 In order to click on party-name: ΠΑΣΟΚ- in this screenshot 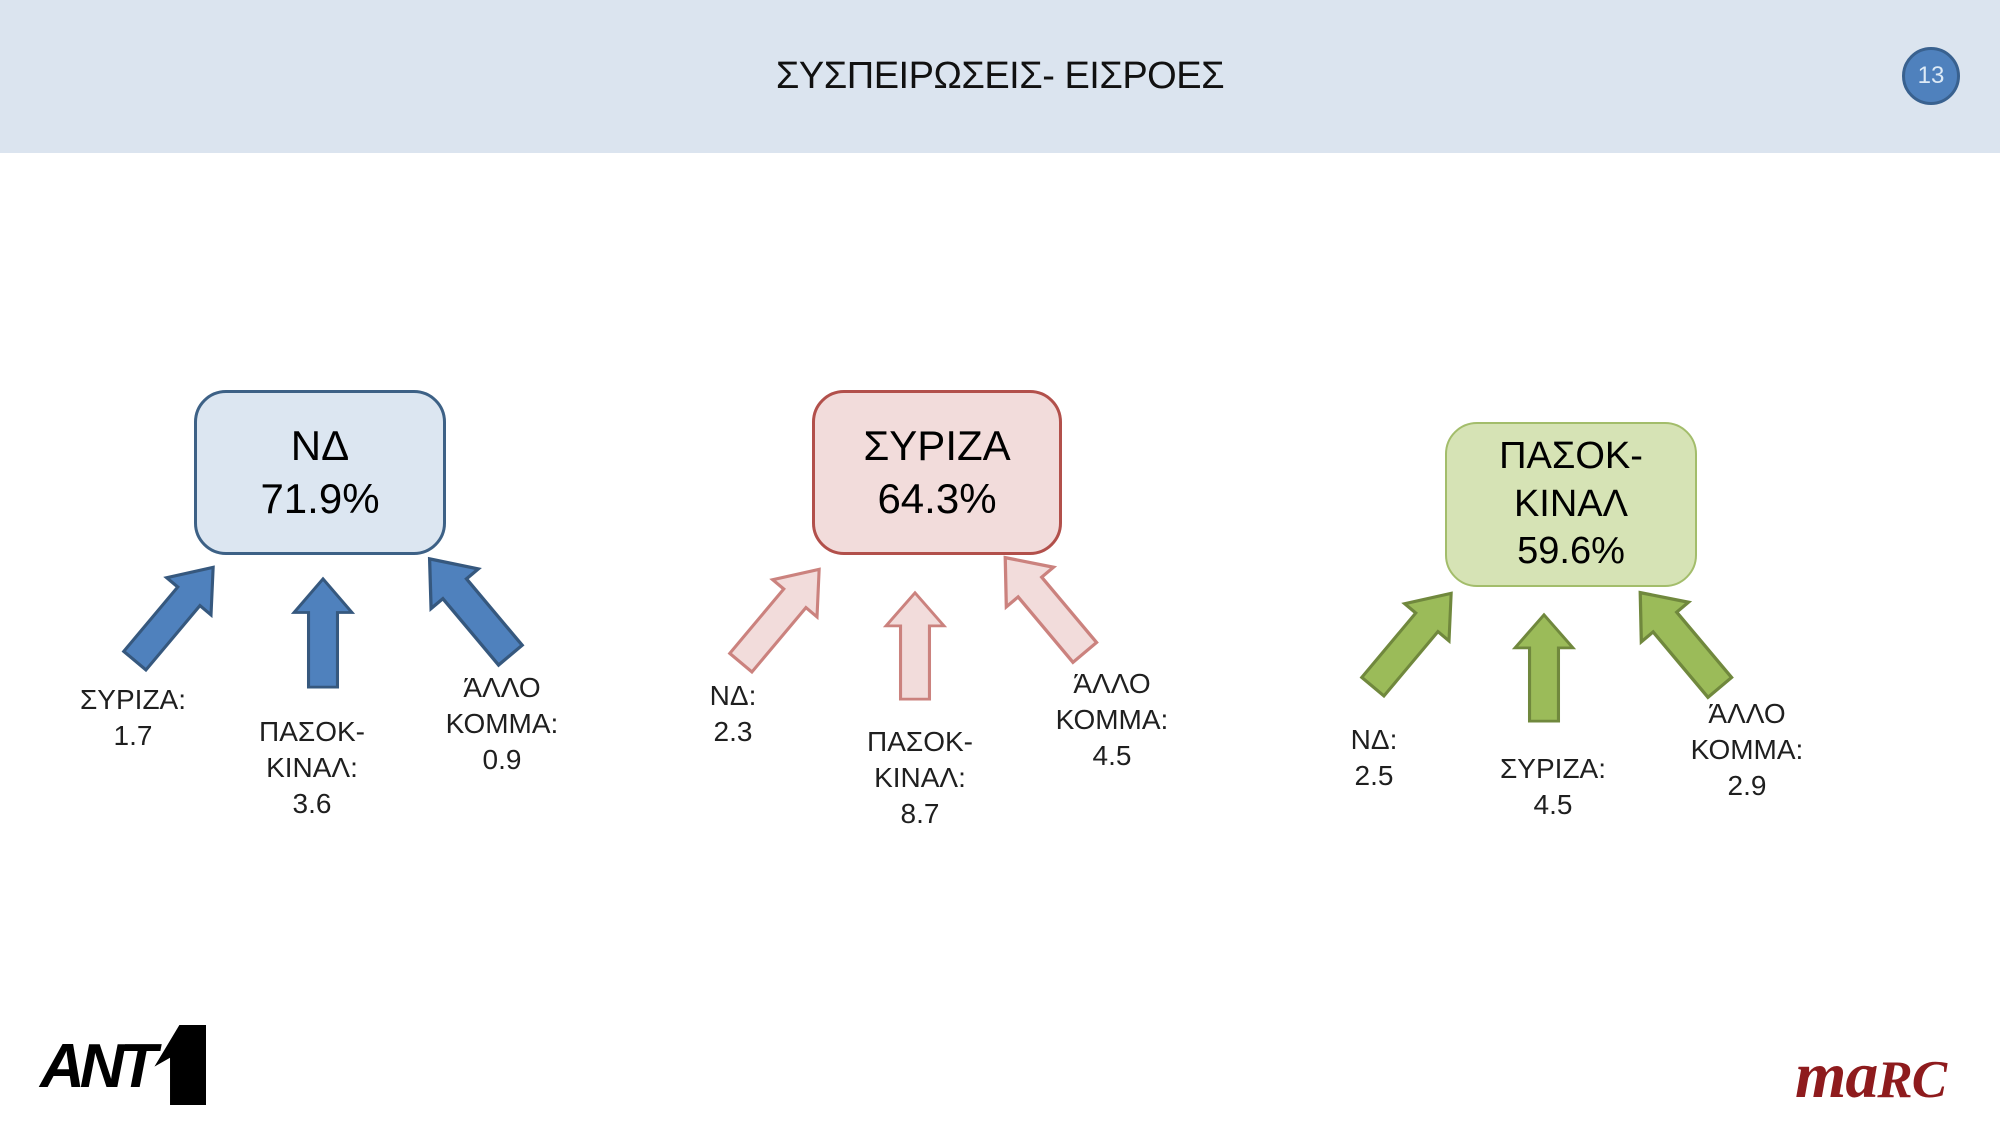, I will do `click(1571, 456)`.